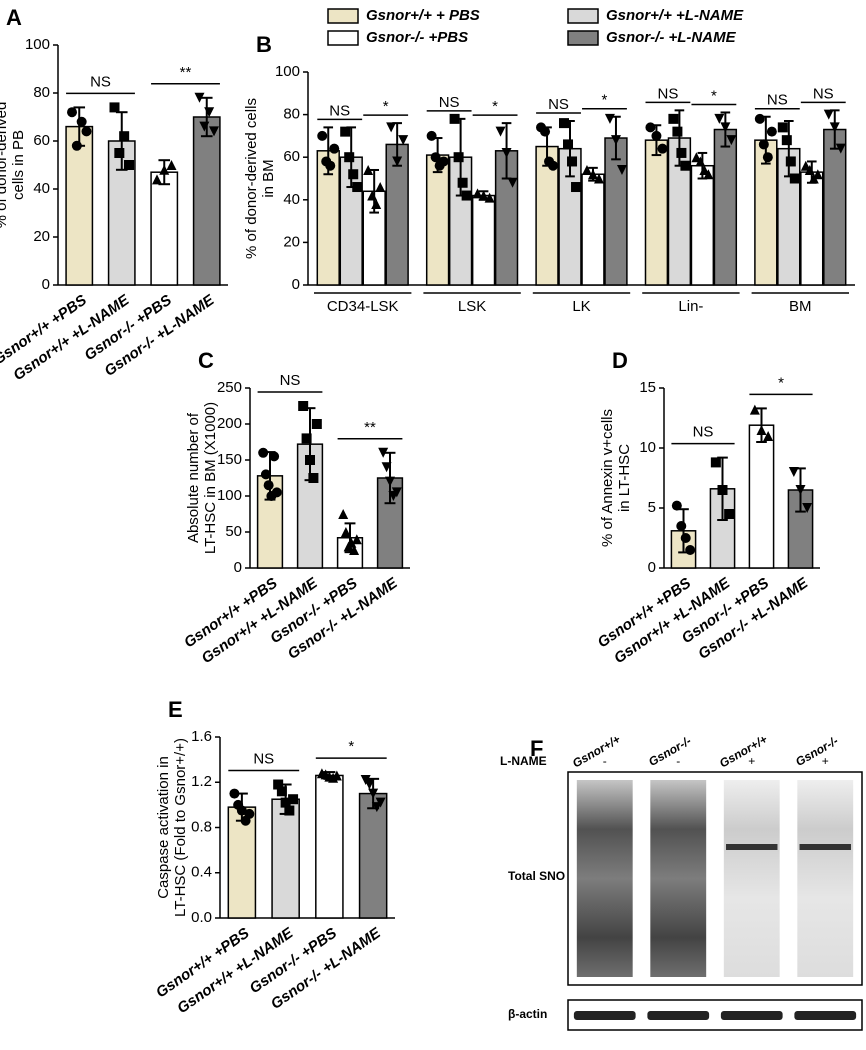 This screenshot has width=866, height=1050. I want to click on legend-label: Gsnor-/- +L-NAME, so click(671, 37).